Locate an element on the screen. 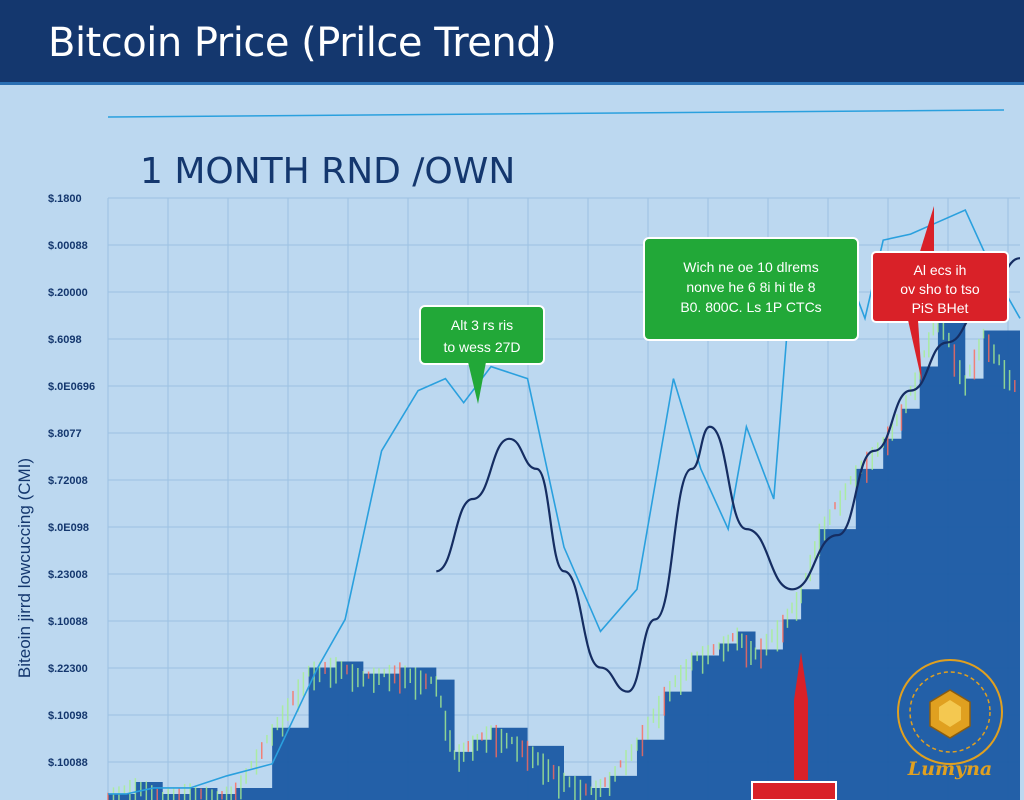 The height and width of the screenshot is (800, 1024). top-reference-line is located at coordinates (556, 113).